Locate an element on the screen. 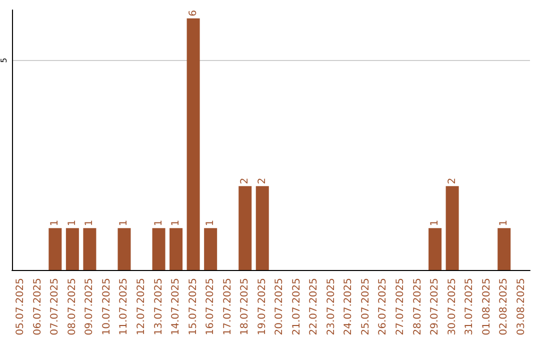  x-tick-label: 22.07.2025 is located at coordinates (314, 307).